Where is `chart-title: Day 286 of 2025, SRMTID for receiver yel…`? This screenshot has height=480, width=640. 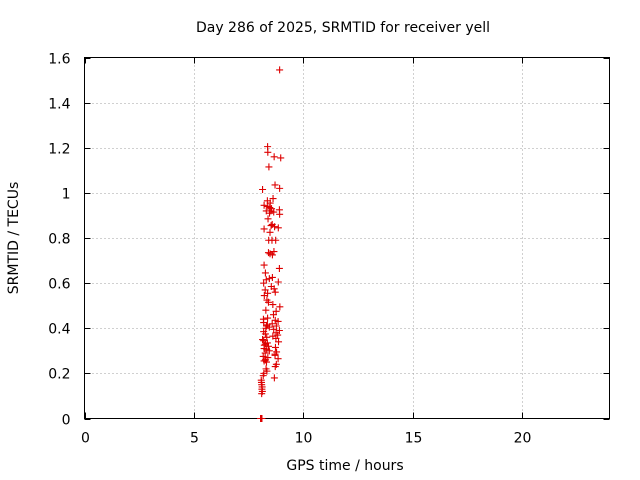
chart-title: Day 286 of 2025, SRMTID for receiver yel… is located at coordinates (343, 28).